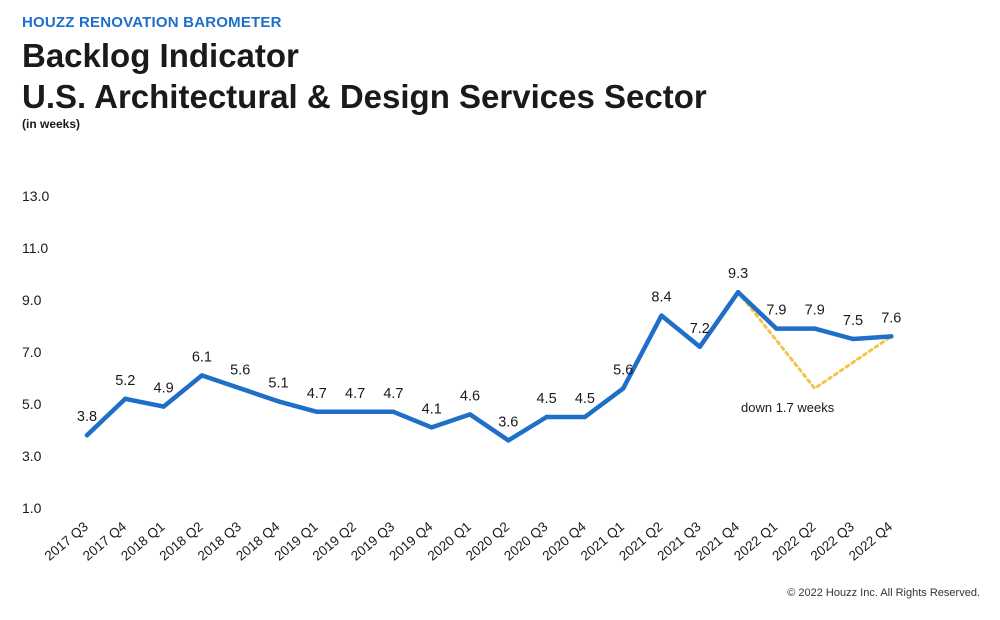 The height and width of the screenshot is (620, 1000). Describe the element at coordinates (87, 417) in the screenshot. I see `data-label: 3.8` at that location.